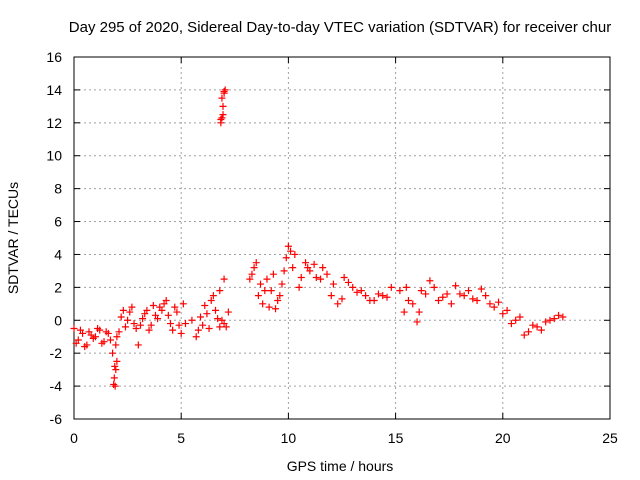 The width and height of the screenshot is (640, 480). I want to click on x-tick-labels: 0 5 10 15 20 25, so click(344, 438).